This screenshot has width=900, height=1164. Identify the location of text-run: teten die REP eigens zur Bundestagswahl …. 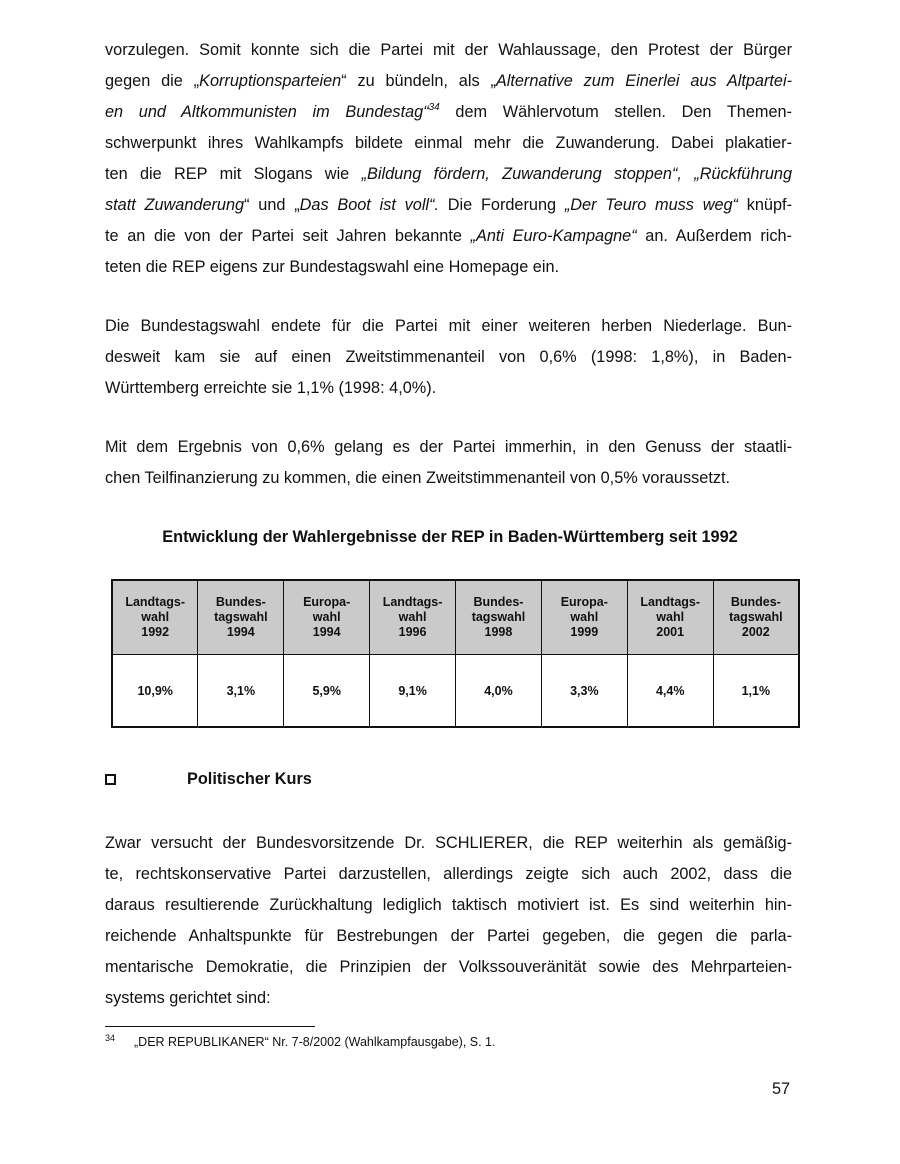
(332, 267).